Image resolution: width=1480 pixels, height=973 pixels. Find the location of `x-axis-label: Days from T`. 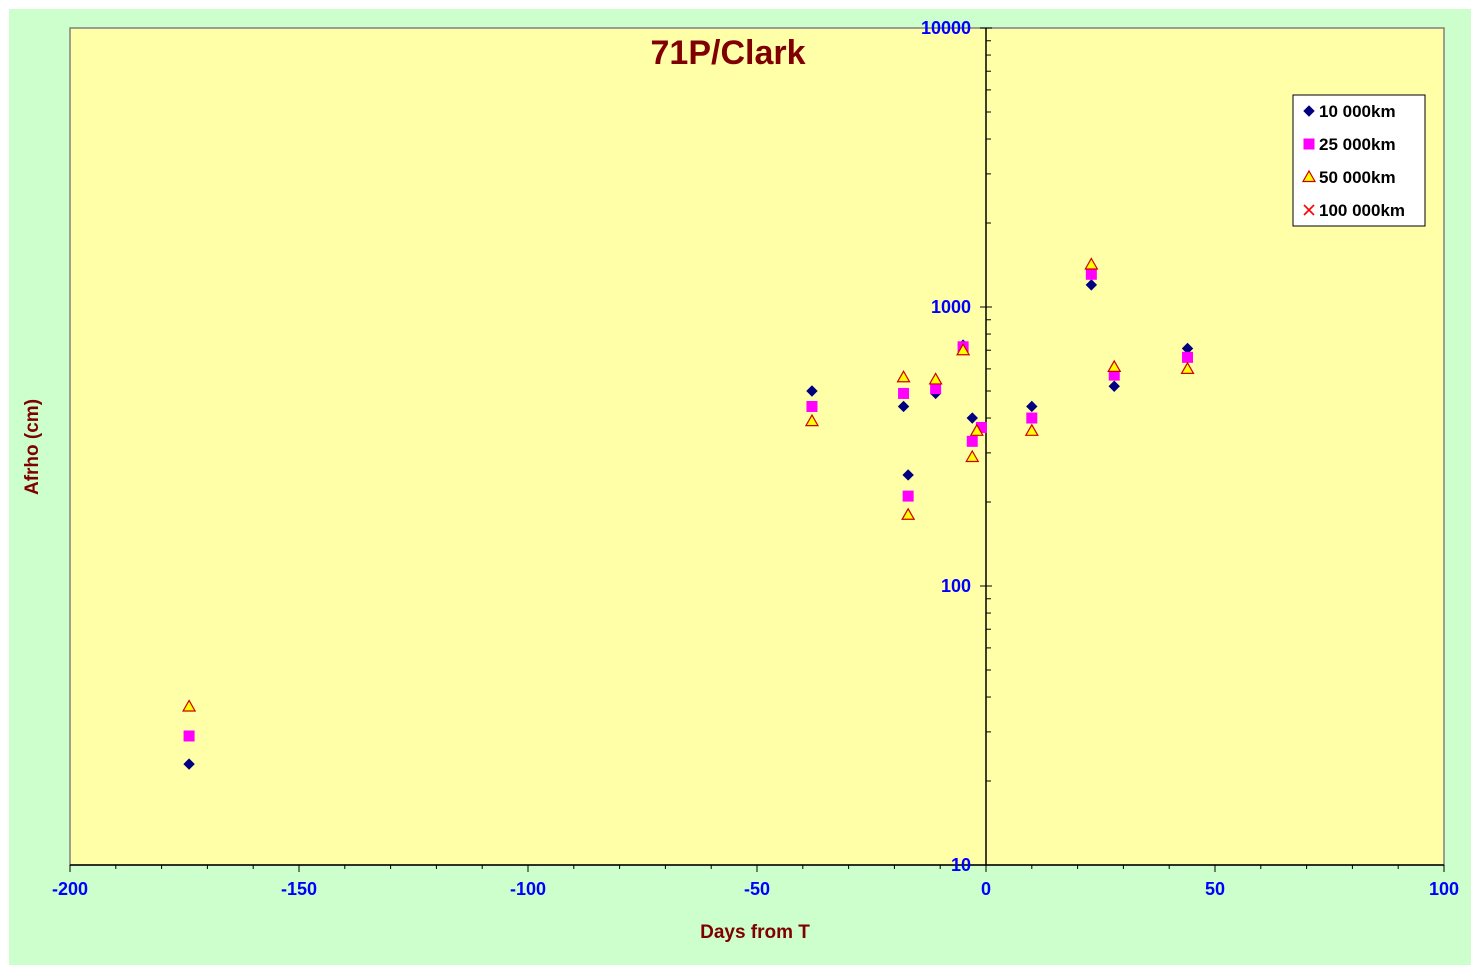

x-axis-label: Days from T is located at coordinates (755, 932).